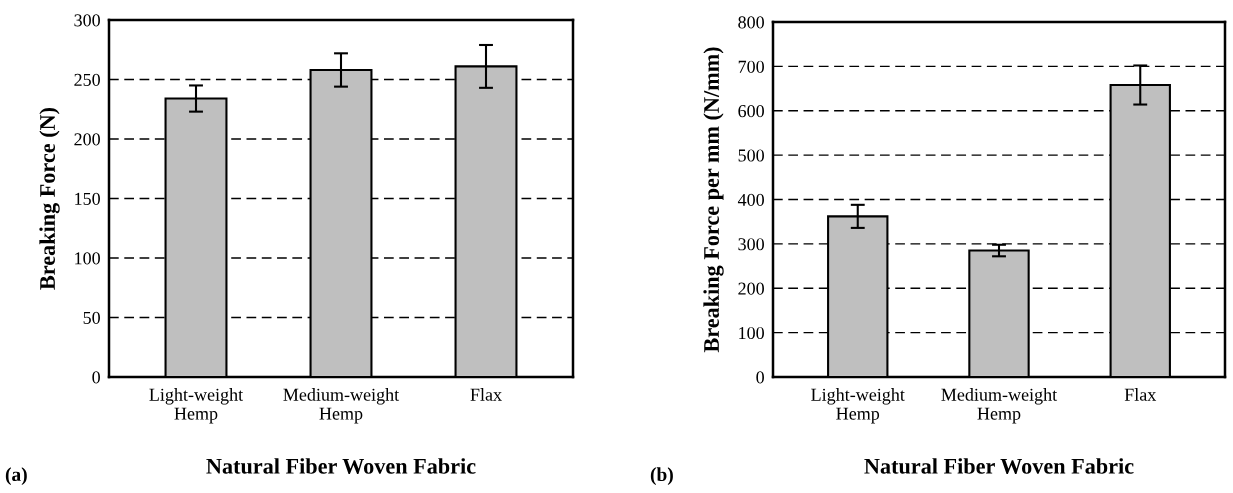  Describe the element at coordinates (750, 199) in the screenshot. I see `y-tick-label: 400` at that location.